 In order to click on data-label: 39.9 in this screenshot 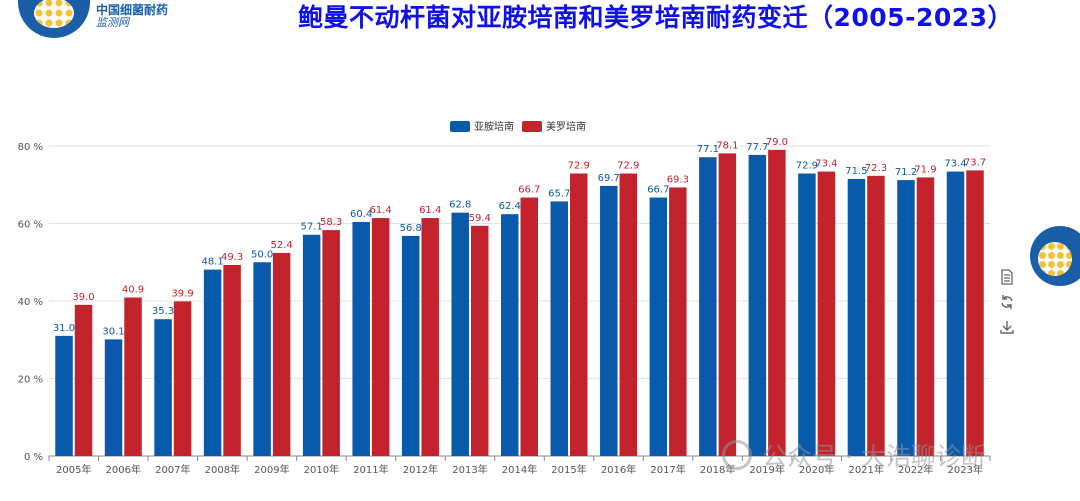, I will do `click(182, 293)`.